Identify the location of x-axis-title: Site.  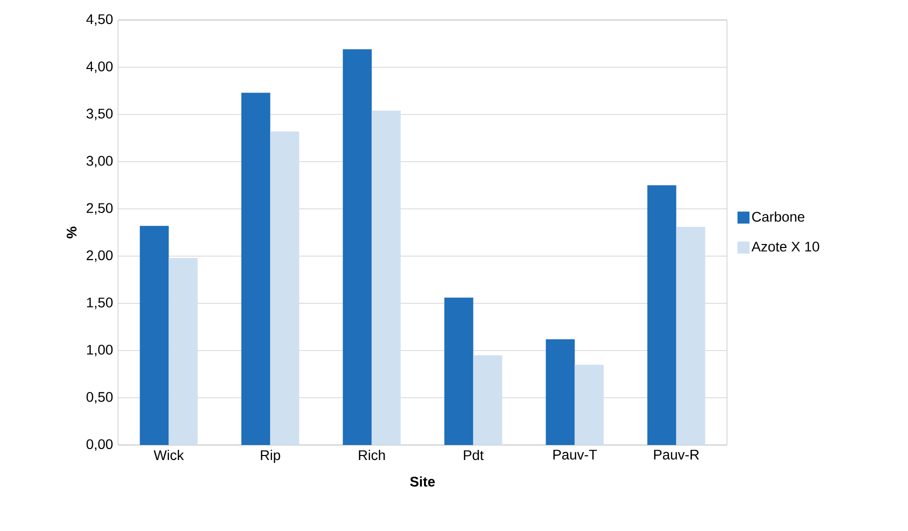
(422, 481).